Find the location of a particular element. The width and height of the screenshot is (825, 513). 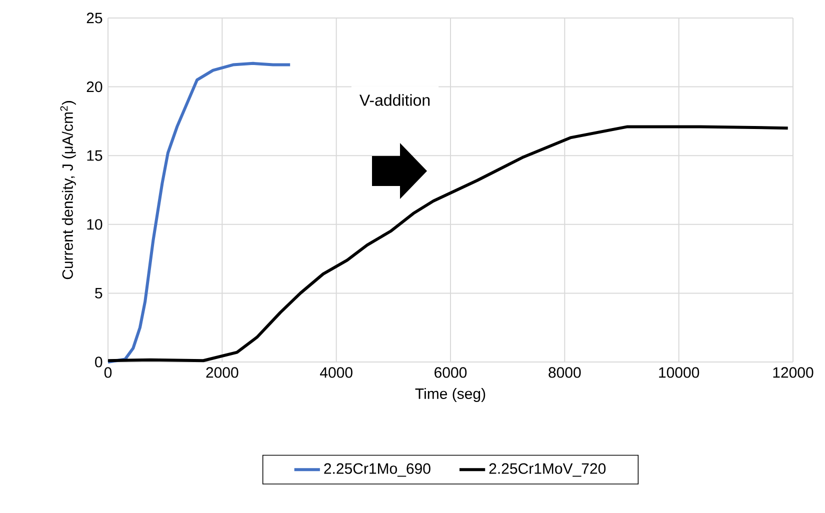

x-tick-label: 4000 is located at coordinates (336, 372).